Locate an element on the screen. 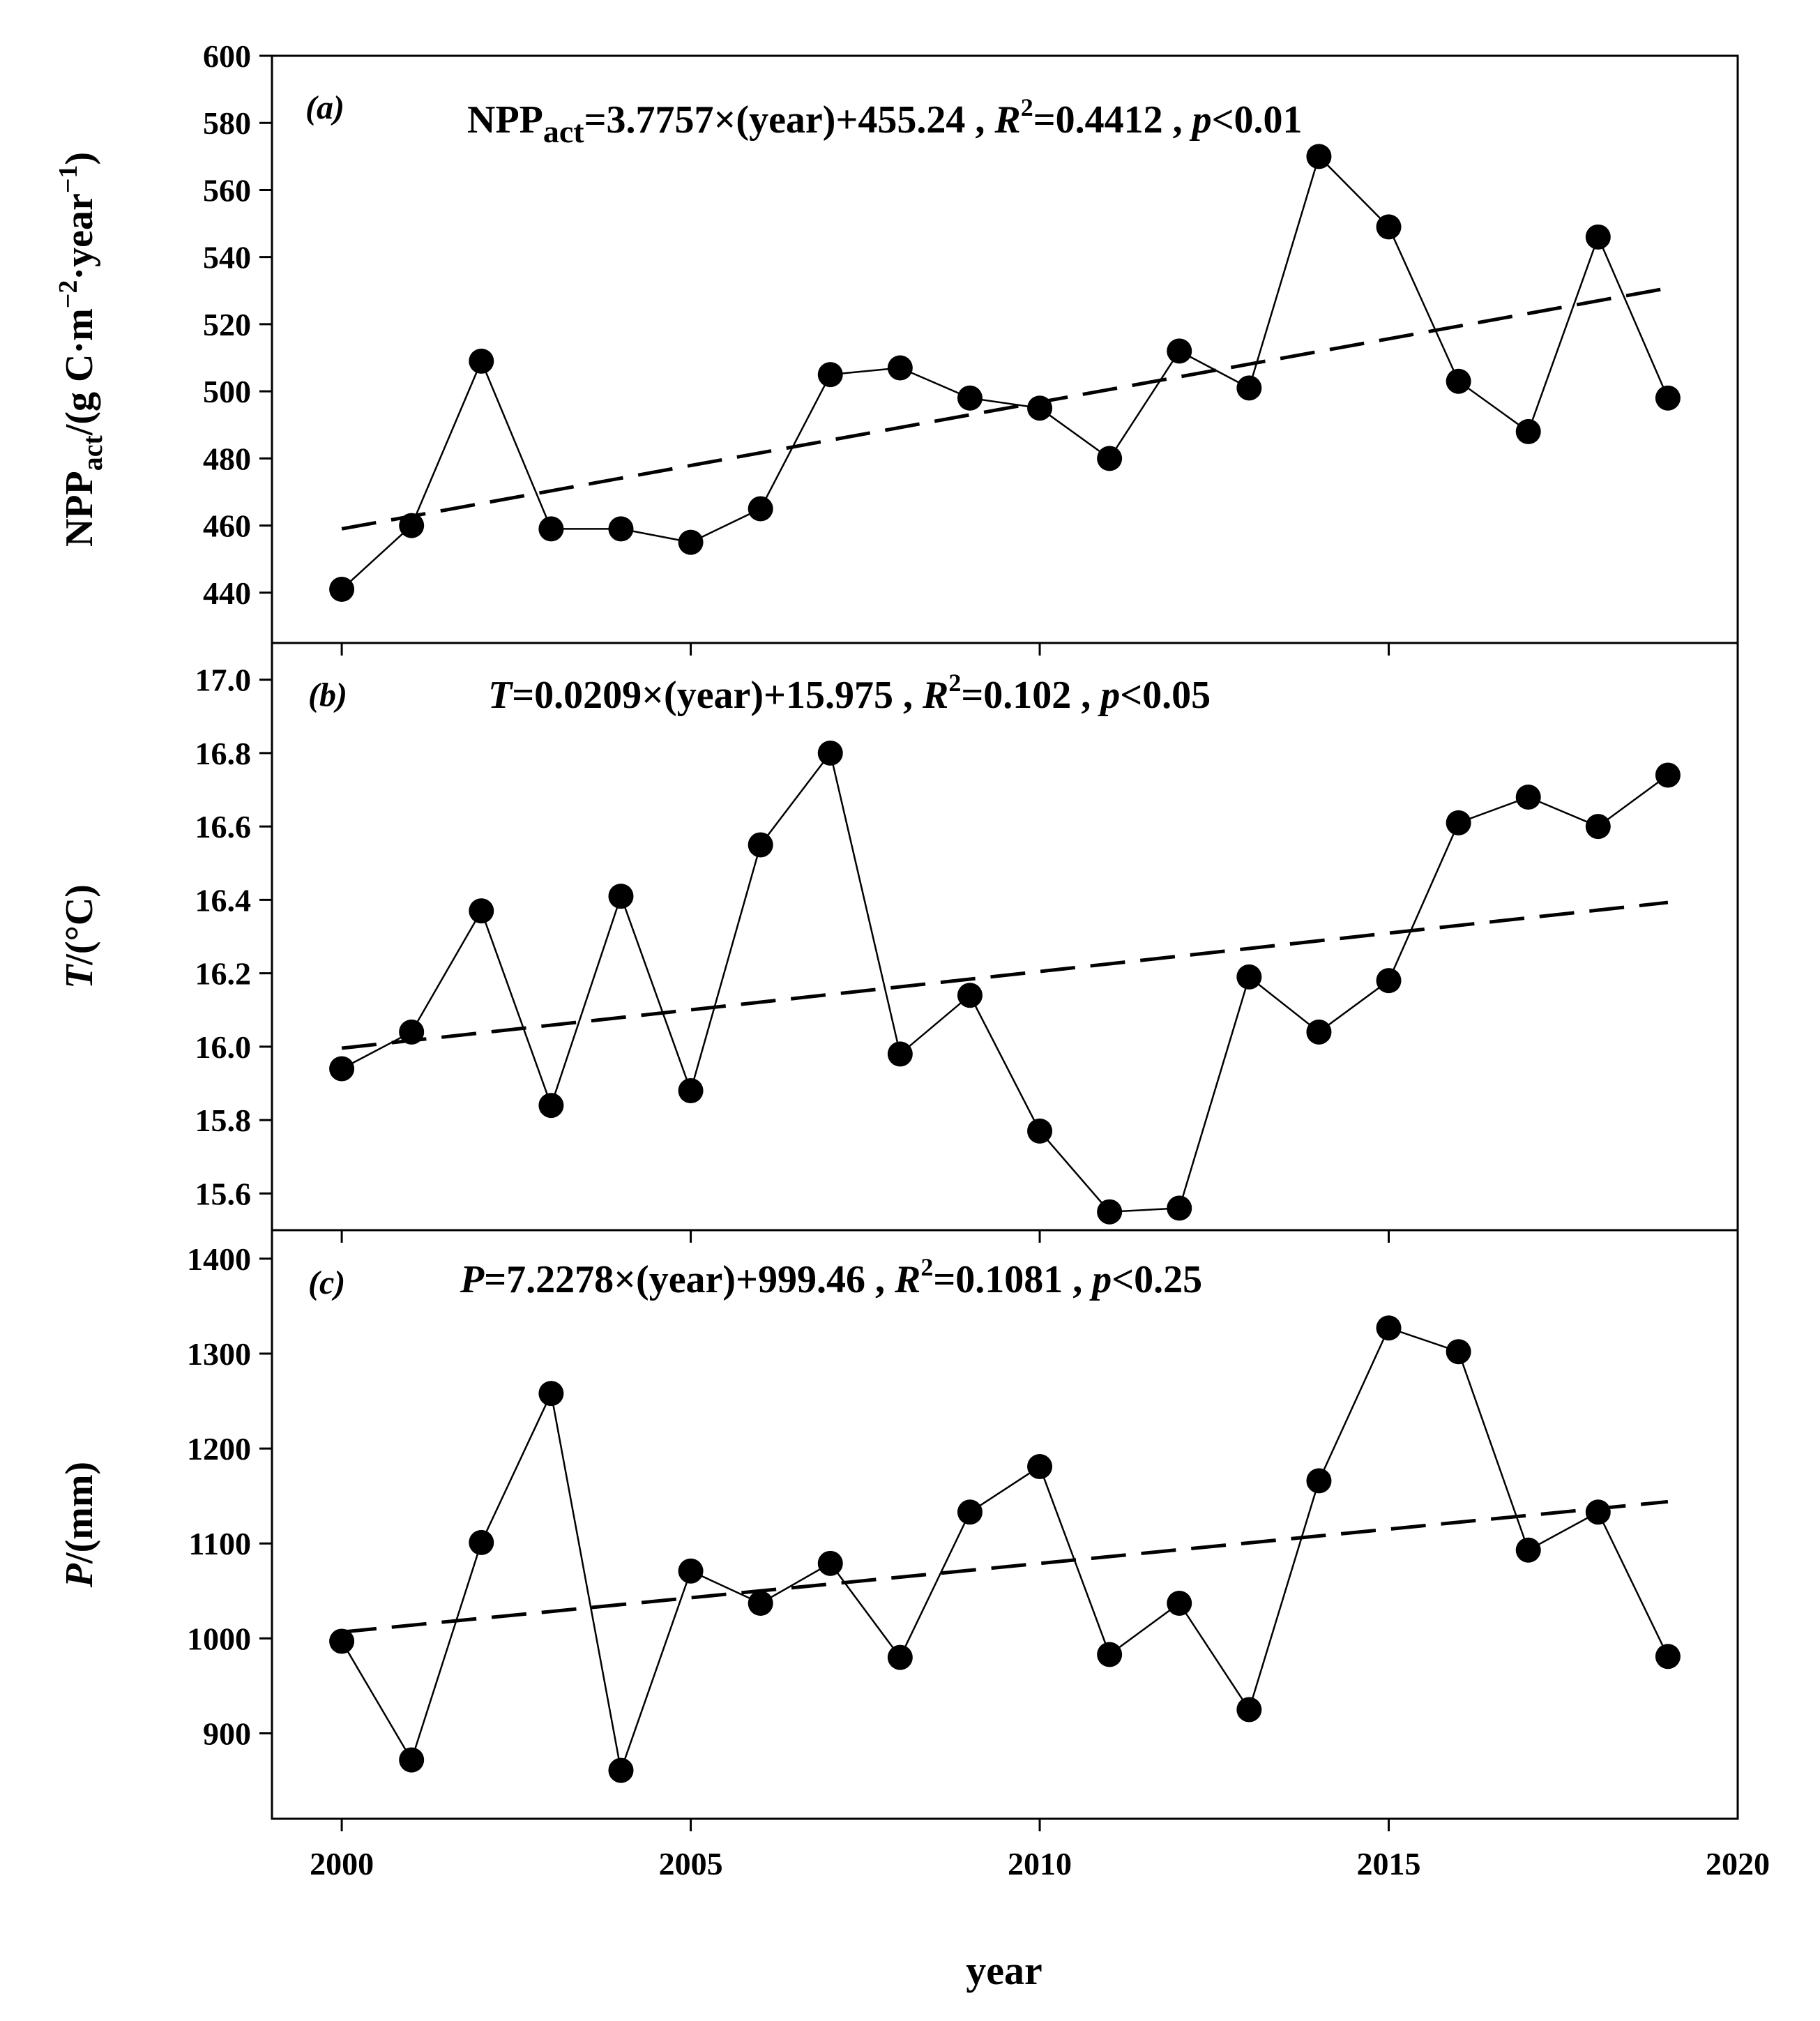 This screenshot has width=1820, height=2021. y-tick-label: 1100 is located at coordinates (220, 1544).